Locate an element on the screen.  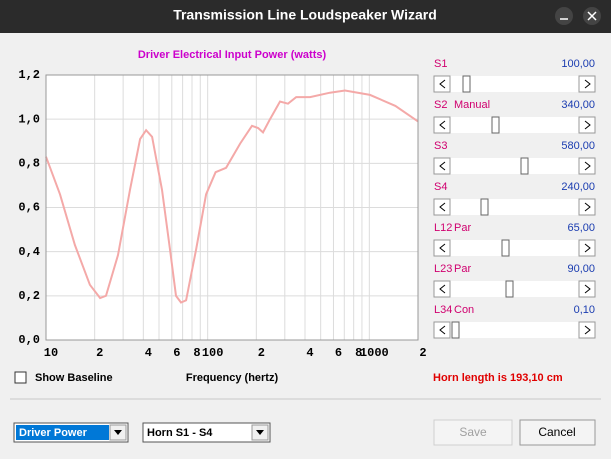
slider-value: 90,00 is located at coordinates (581, 269).